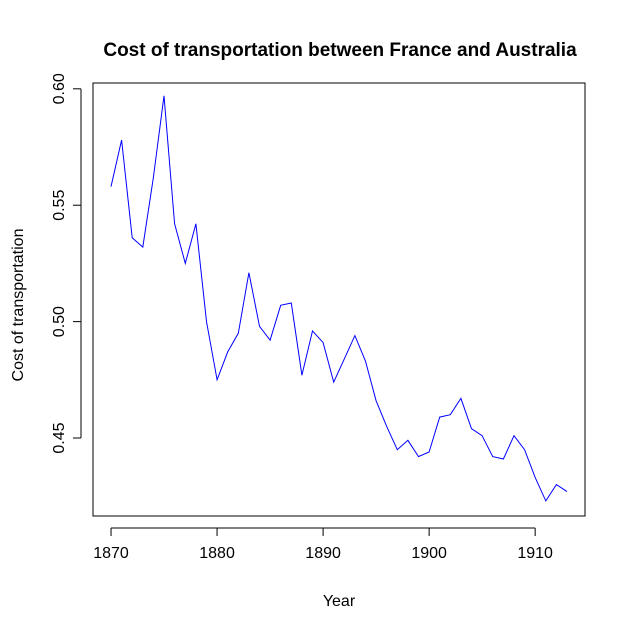 The image size is (635, 634). Describe the element at coordinates (339, 601) in the screenshot. I see `x-axis-label: Year` at that location.